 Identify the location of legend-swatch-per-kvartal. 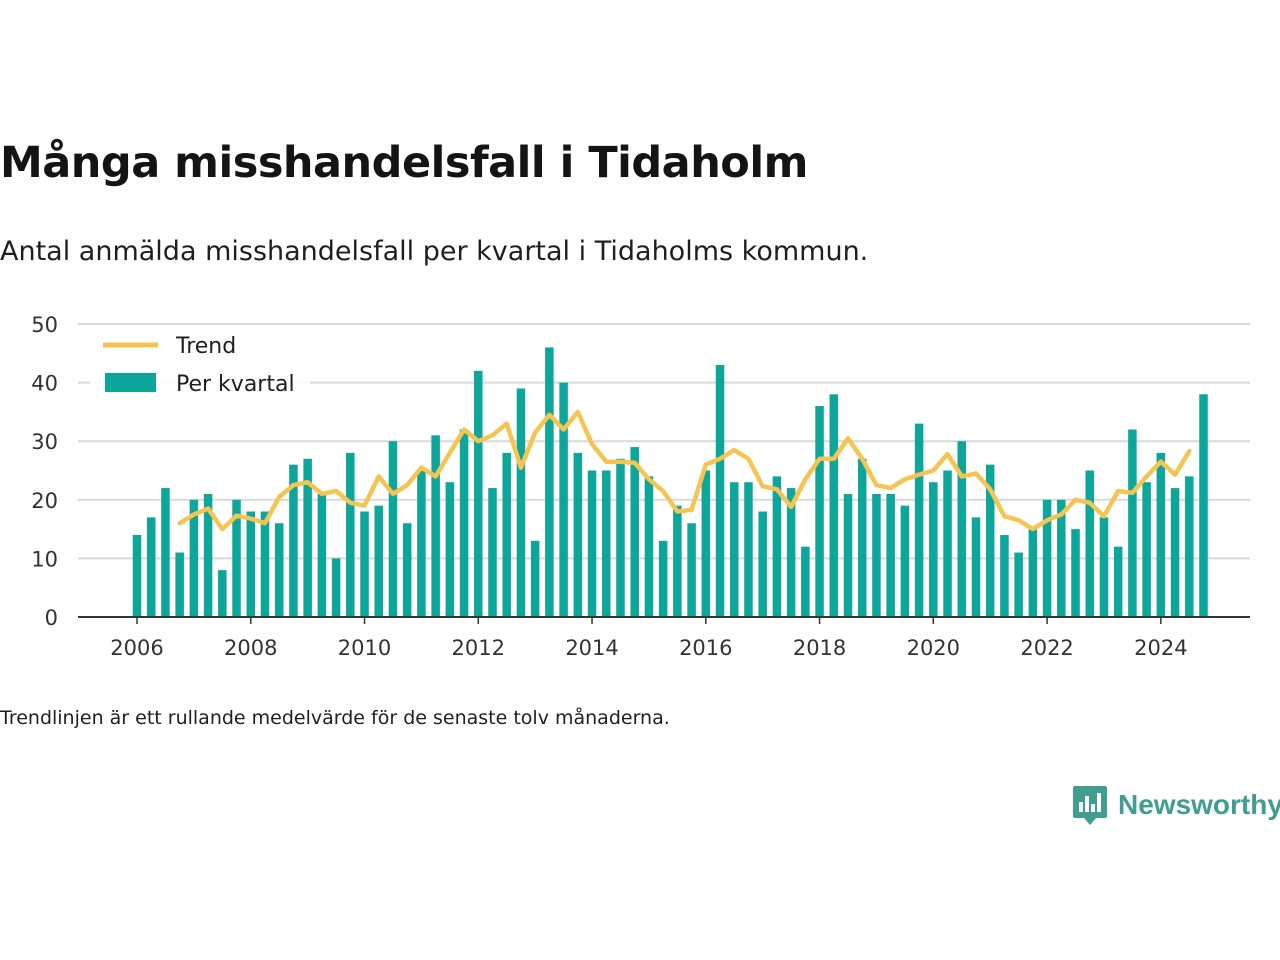
(130, 382).